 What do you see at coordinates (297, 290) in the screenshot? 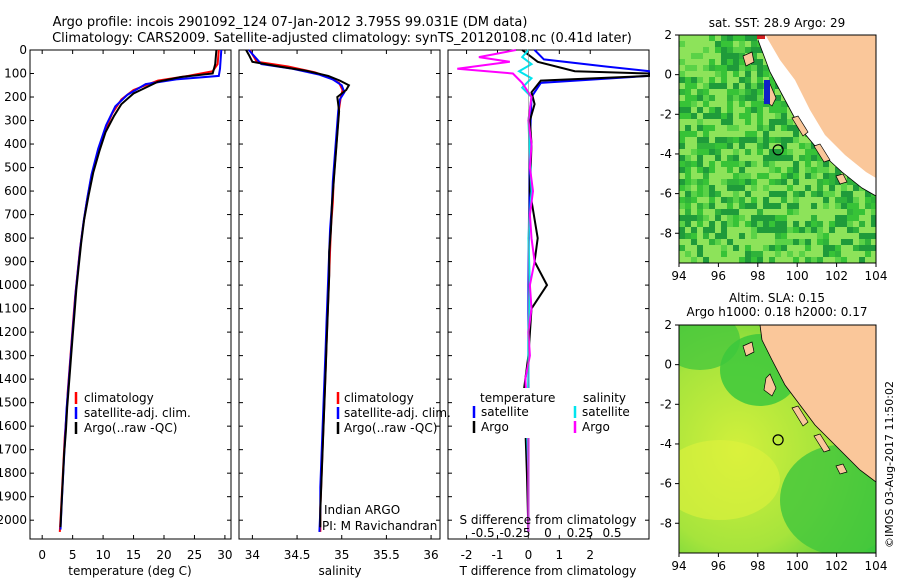
I see `series-line-satellite-adj-clim-` at bounding box center [297, 290].